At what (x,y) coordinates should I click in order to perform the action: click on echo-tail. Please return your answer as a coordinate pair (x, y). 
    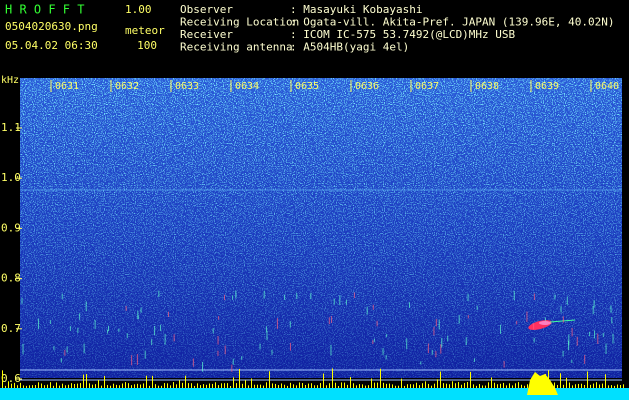
    Looking at the image, I should click on (562, 321).